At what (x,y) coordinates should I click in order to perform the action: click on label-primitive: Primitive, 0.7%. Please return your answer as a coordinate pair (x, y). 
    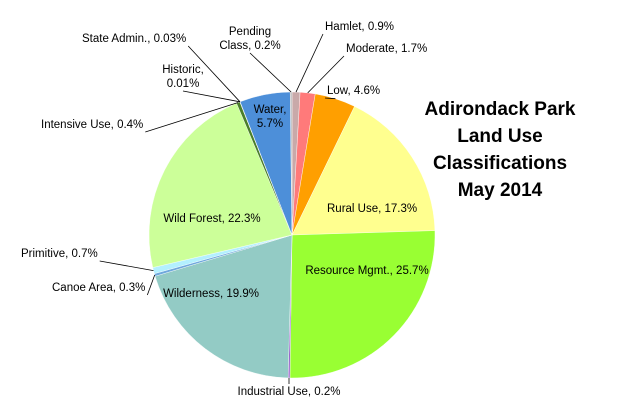
    Looking at the image, I should click on (59, 254).